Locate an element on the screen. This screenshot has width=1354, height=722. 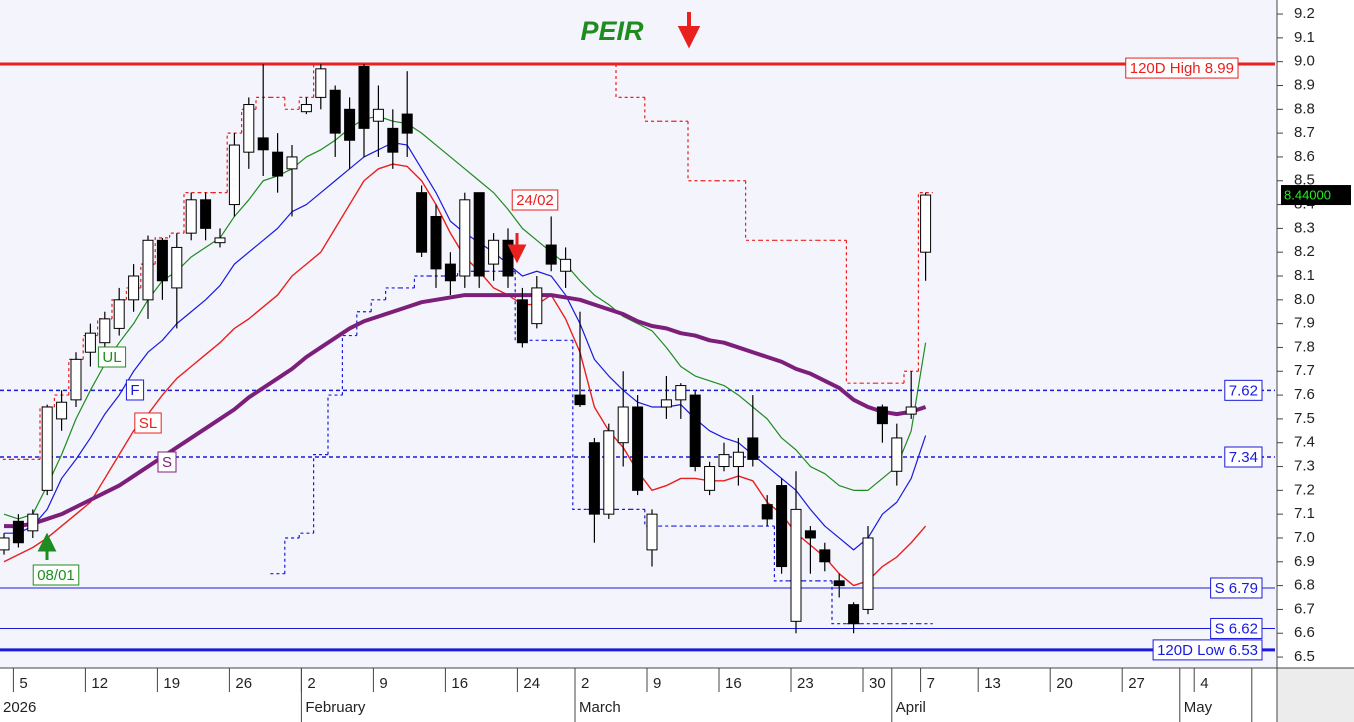
x-tick-label: 16 is located at coordinates (459, 683).